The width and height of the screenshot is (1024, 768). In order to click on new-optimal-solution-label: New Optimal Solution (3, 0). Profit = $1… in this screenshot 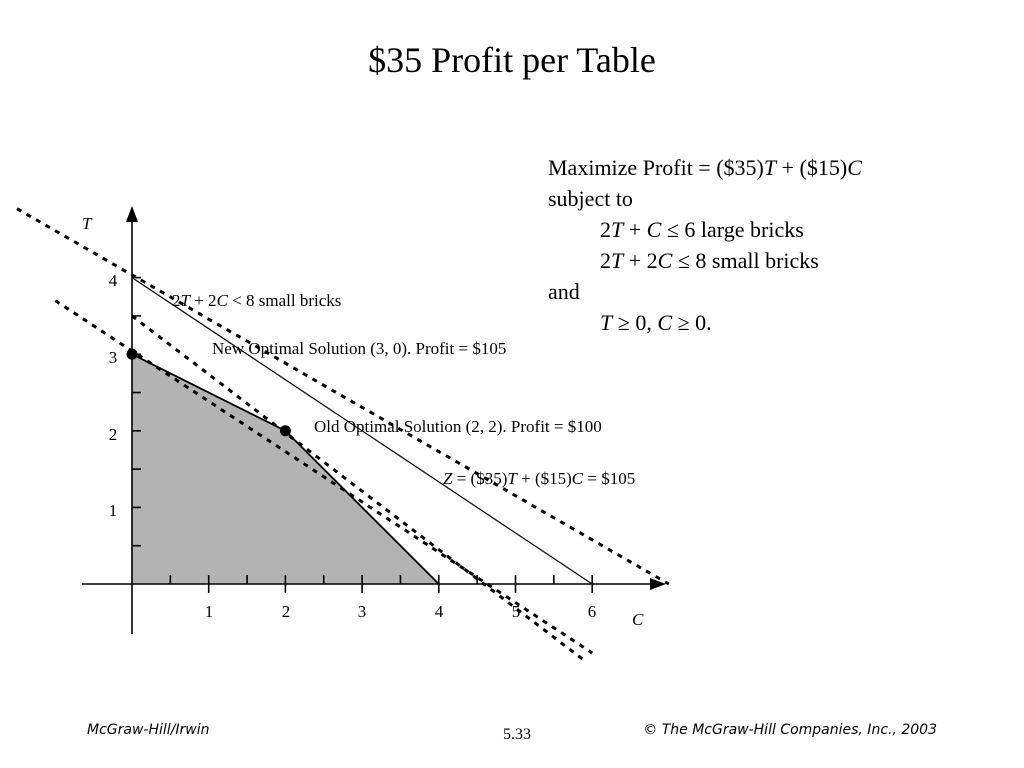, I will do `click(359, 348)`.